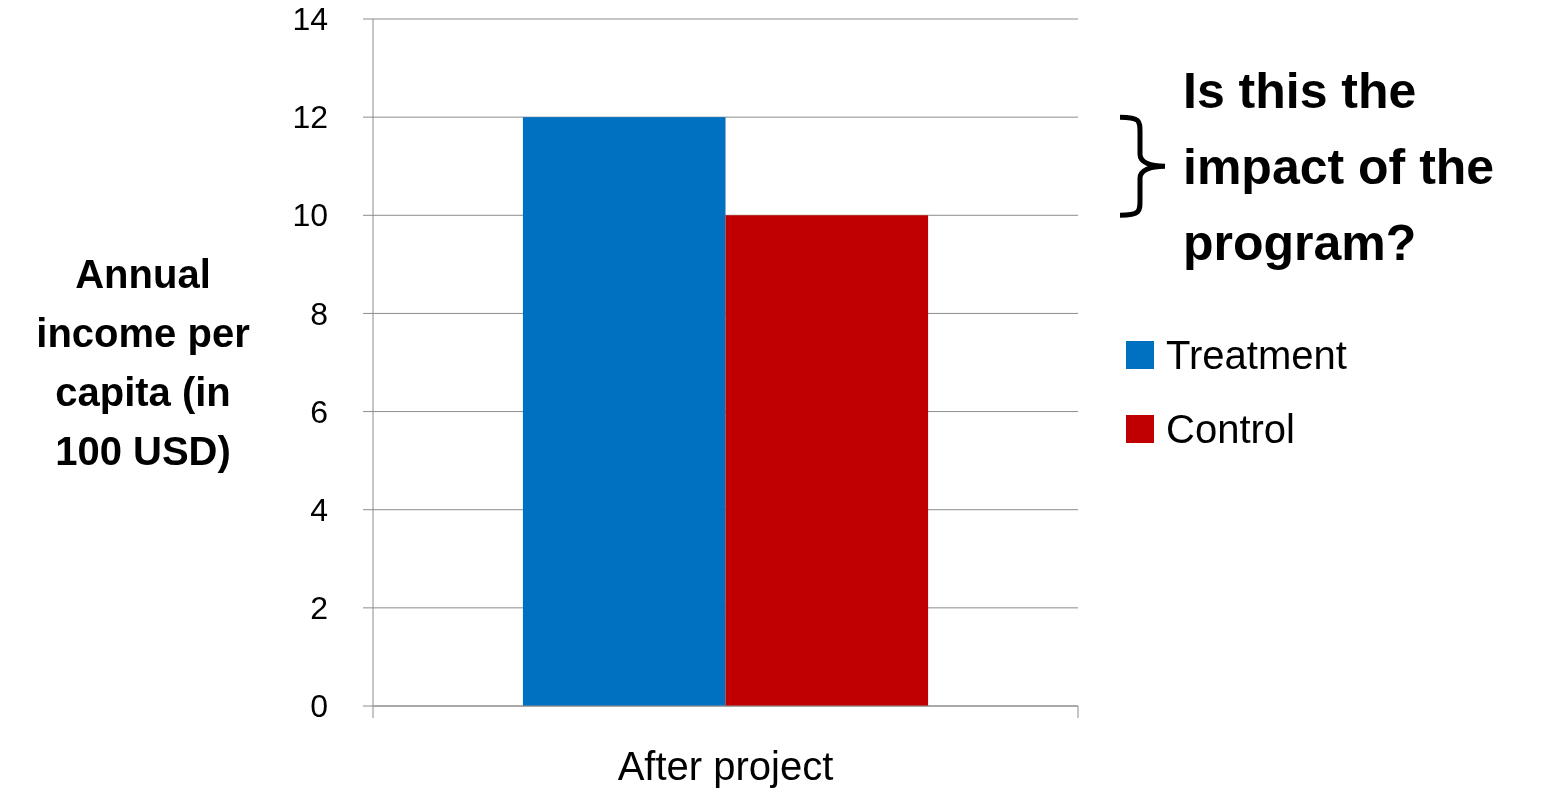  Describe the element at coordinates (1230, 429) in the screenshot. I see `legend-label: Control` at that location.